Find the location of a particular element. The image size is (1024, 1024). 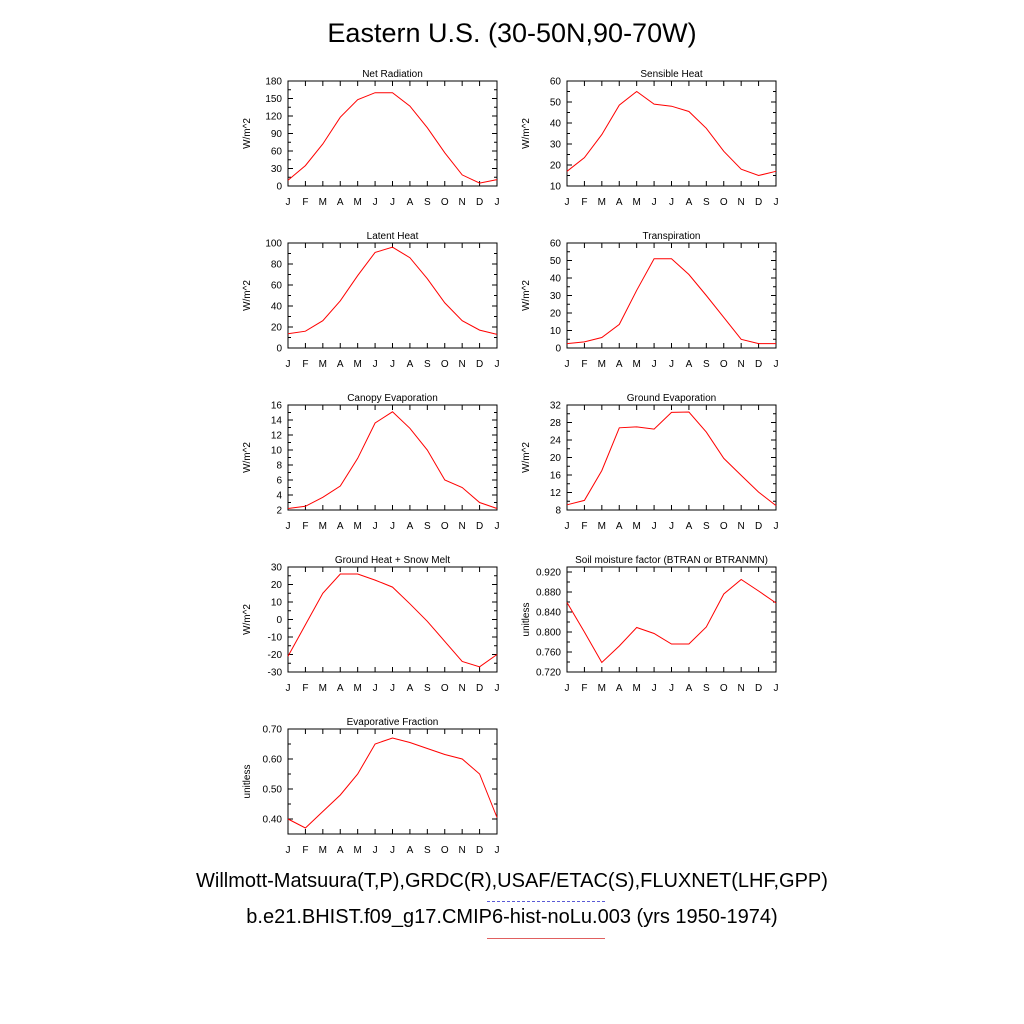

y-tick-label: 0.880 is located at coordinates (548, 593).